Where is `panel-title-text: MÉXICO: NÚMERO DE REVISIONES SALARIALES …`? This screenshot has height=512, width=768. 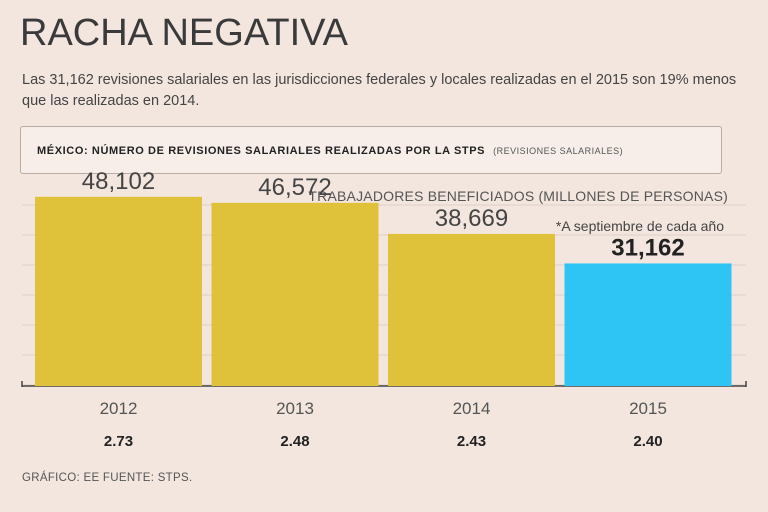
panel-title-text: MÉXICO: NÚMERO DE REVISIONES SALARIALES … is located at coordinates (261, 151).